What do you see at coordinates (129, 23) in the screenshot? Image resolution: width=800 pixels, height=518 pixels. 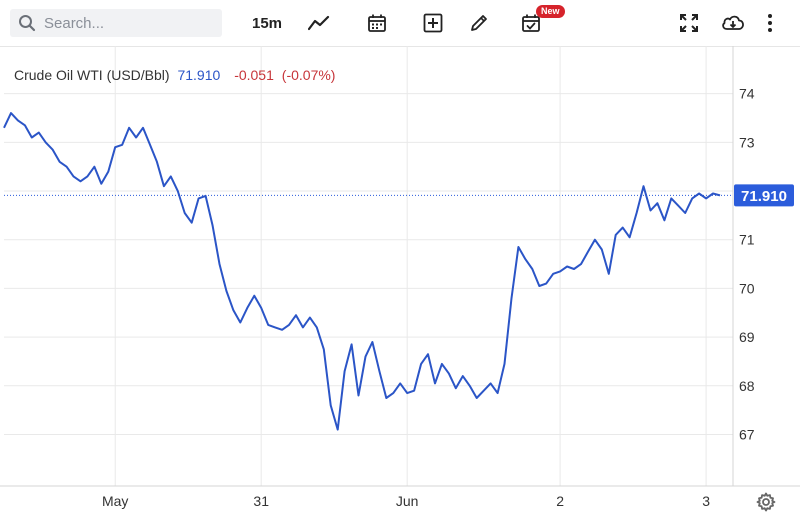 I see `search-input` at bounding box center [129, 23].